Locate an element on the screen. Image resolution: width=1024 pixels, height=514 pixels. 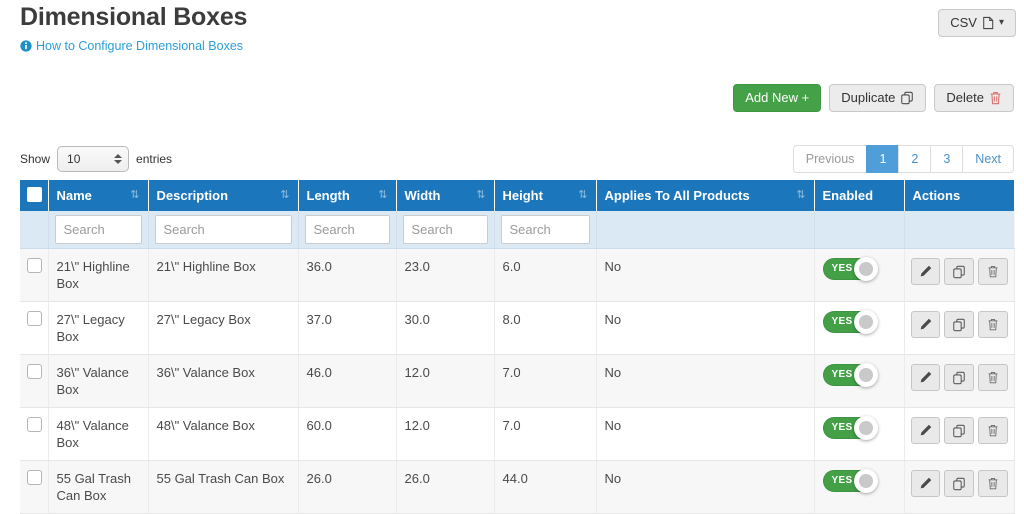
column-header-width: ⇅ Width is located at coordinates (445, 195).